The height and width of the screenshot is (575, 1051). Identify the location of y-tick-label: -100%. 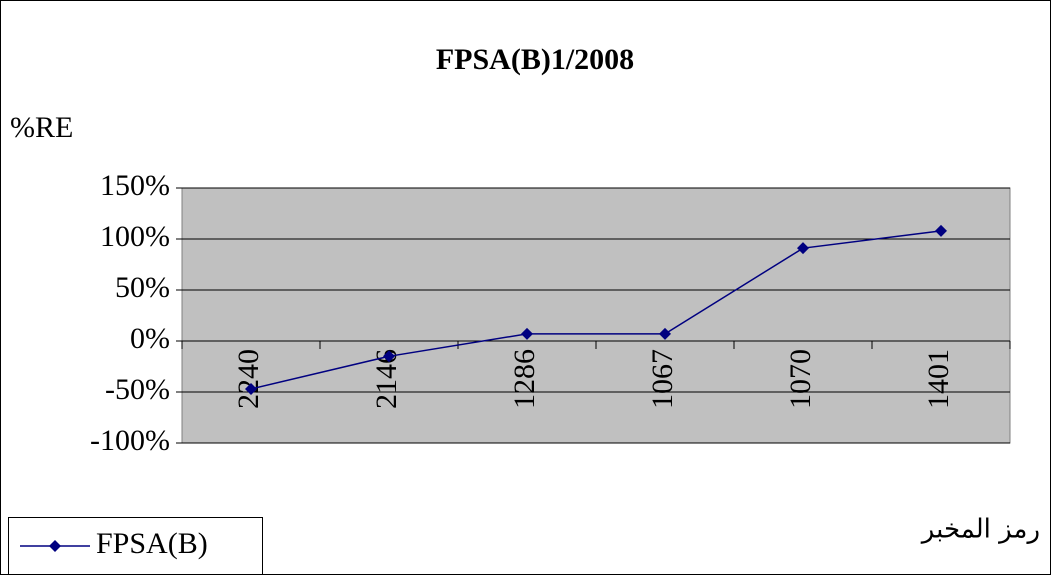
(130, 440).